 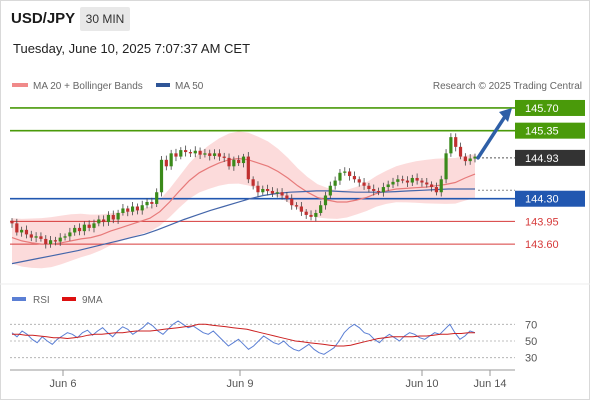 I want to click on rsi-pane: 70 50 30, so click(x=273, y=342).